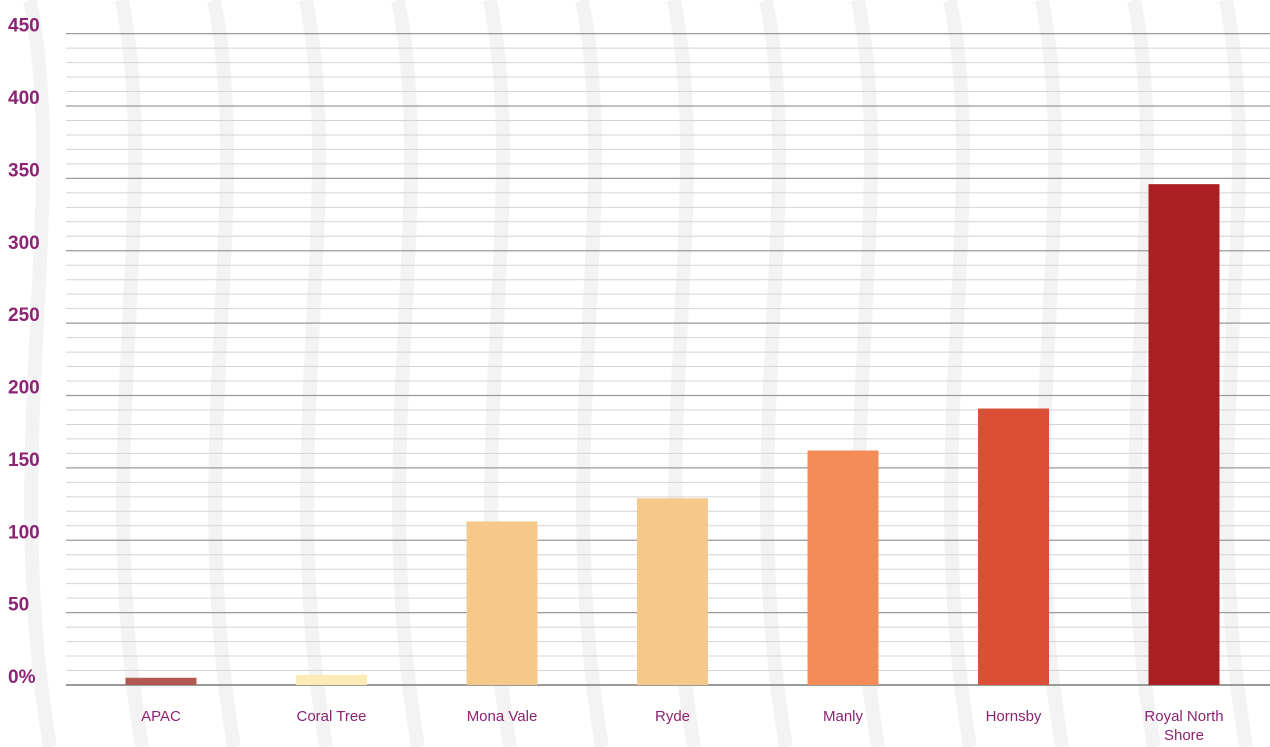 The width and height of the screenshot is (1270, 747). I want to click on bar-mona-vale, so click(502, 603).